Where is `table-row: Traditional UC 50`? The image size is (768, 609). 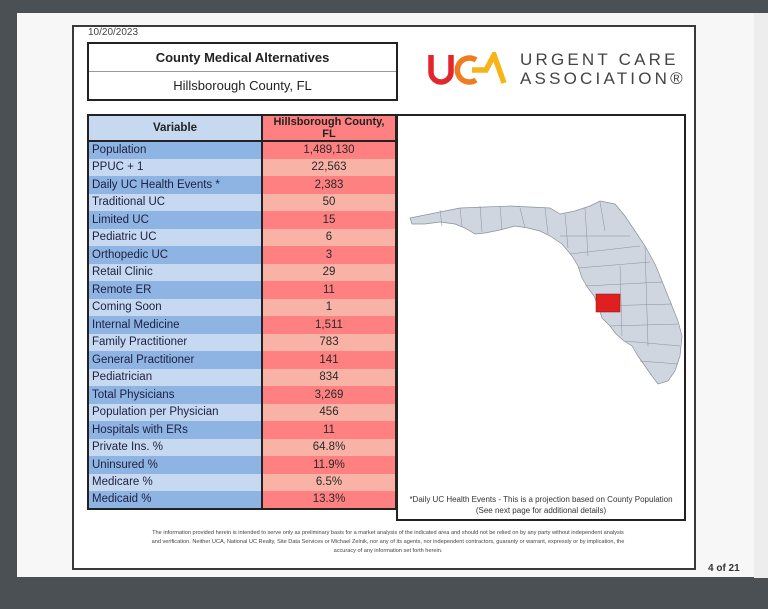 table-row: Traditional UC 50 is located at coordinates (242, 202).